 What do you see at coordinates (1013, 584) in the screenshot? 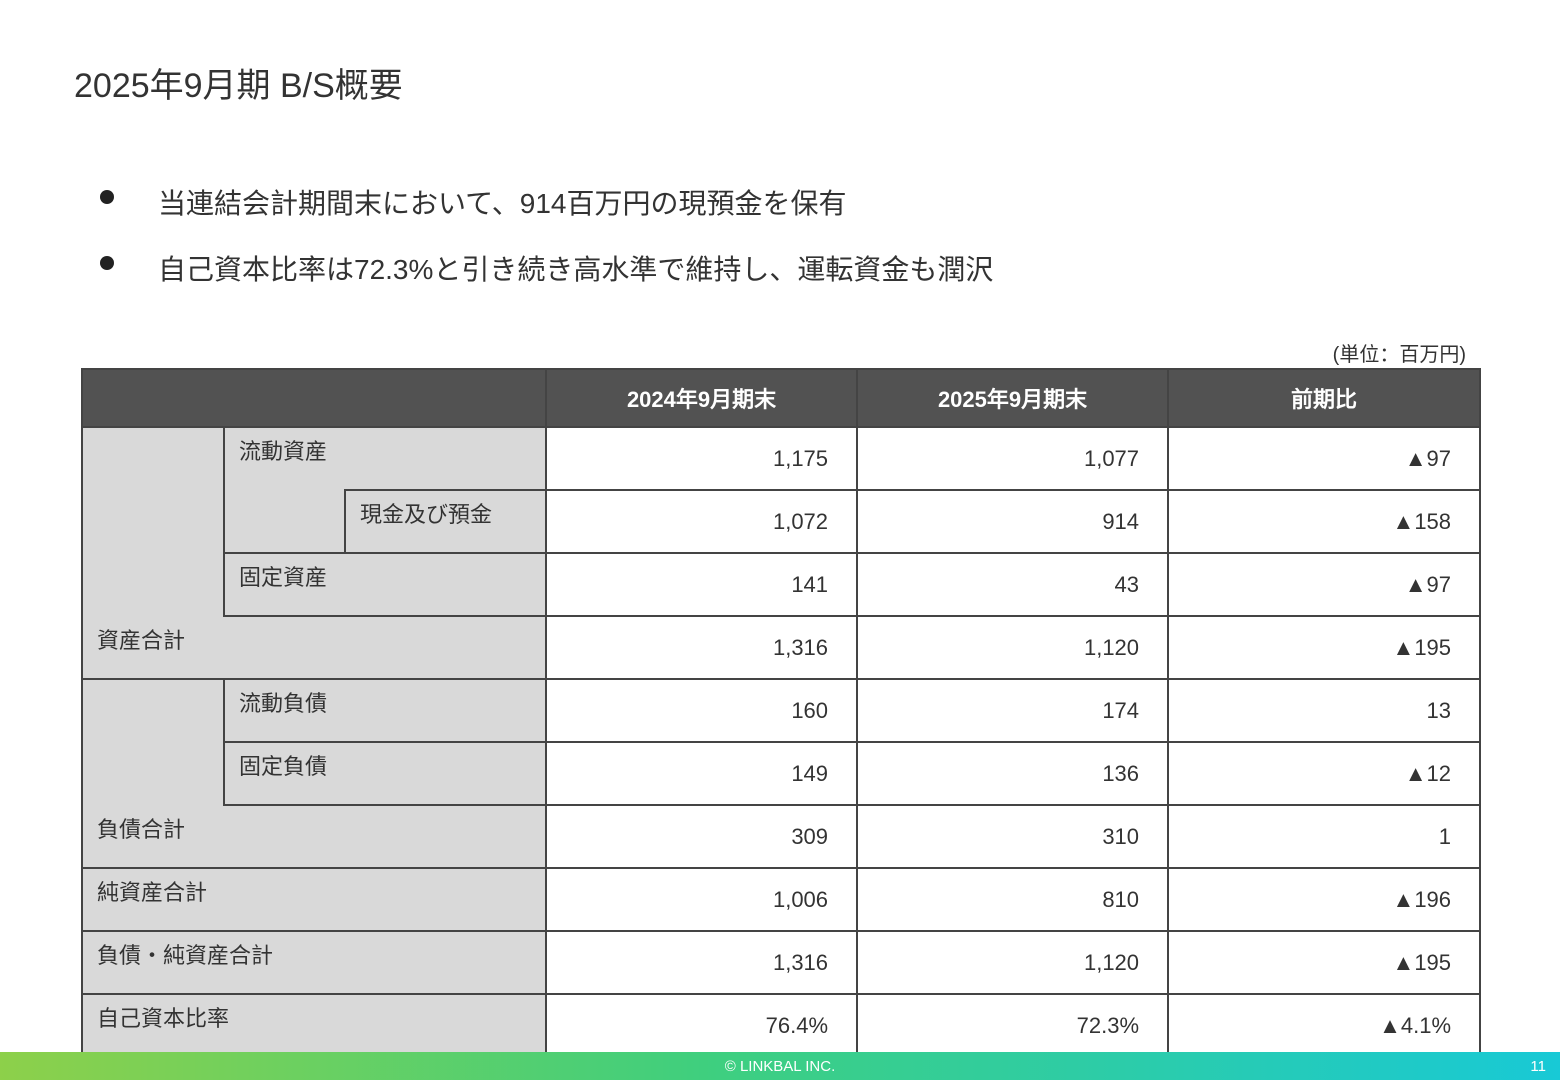
I see `cell-curr: 43` at bounding box center [1013, 584].